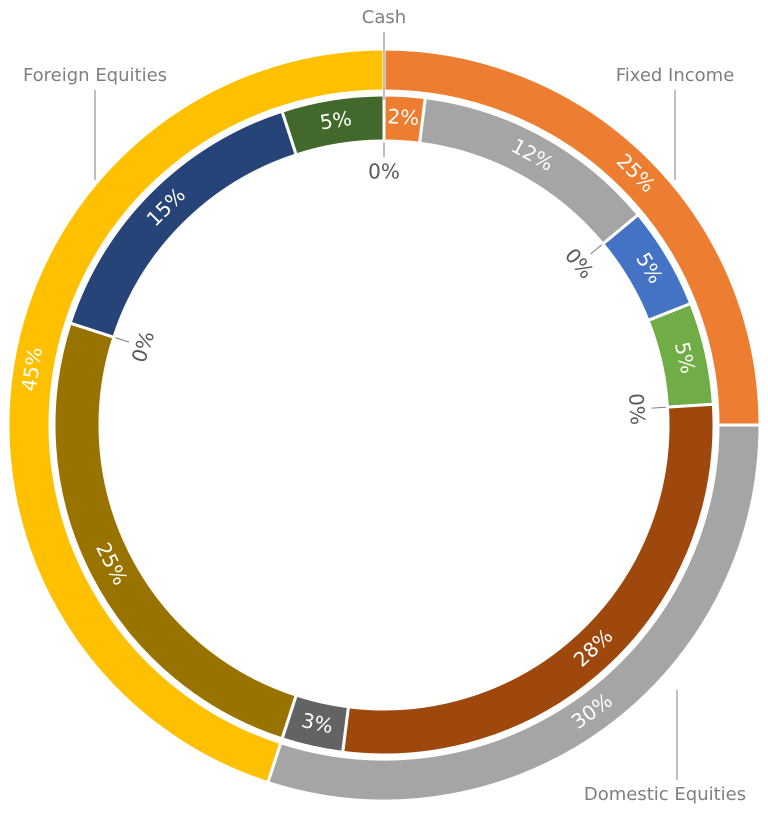 This screenshot has height=813, width=768. I want to click on category-label: Fixed Income, so click(675, 75).